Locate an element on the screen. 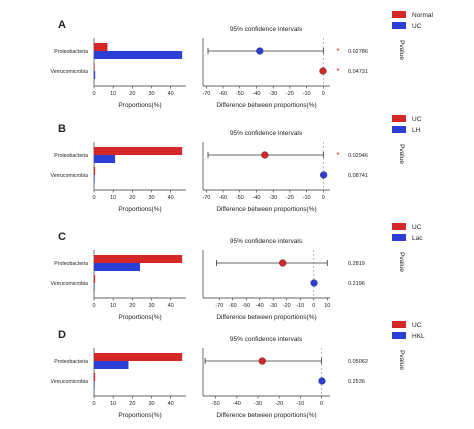  diff-tick-label: 10 is located at coordinates (327, 306).